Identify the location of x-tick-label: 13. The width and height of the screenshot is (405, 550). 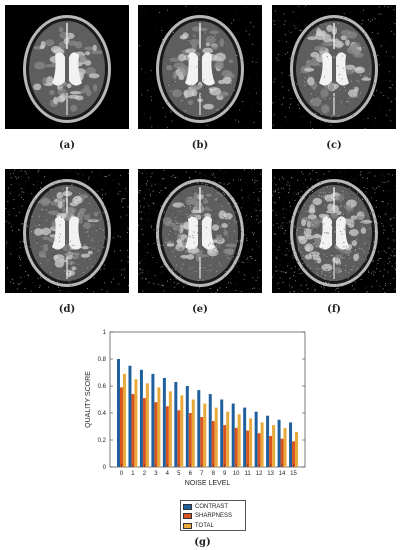
(270, 474).